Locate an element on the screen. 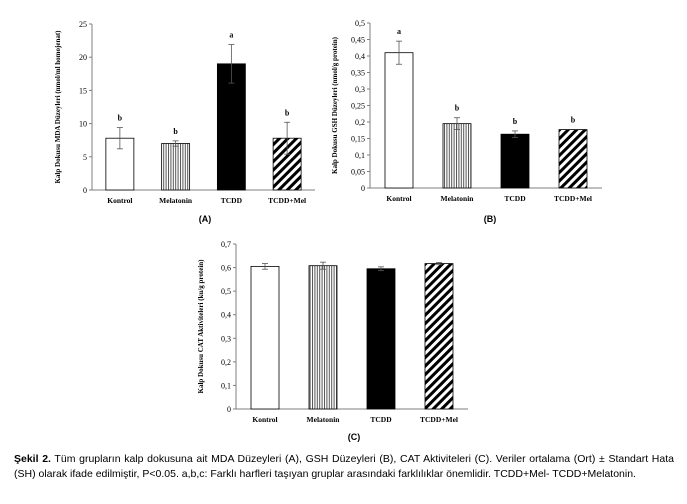  caption-label: Şekil 2. is located at coordinates (32, 459).